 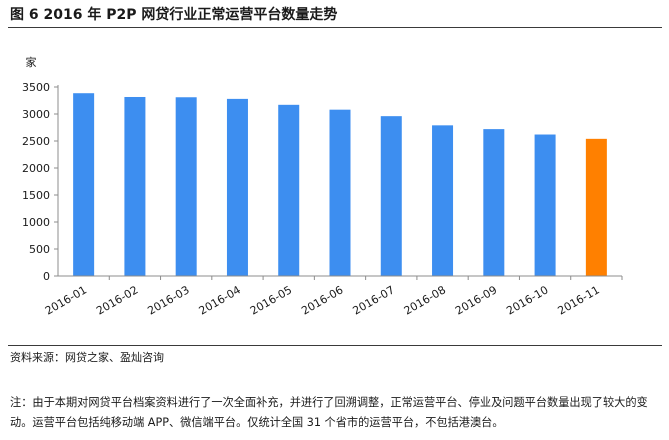 I want to click on x-tick-label: 2016-09, so click(x=476, y=300).